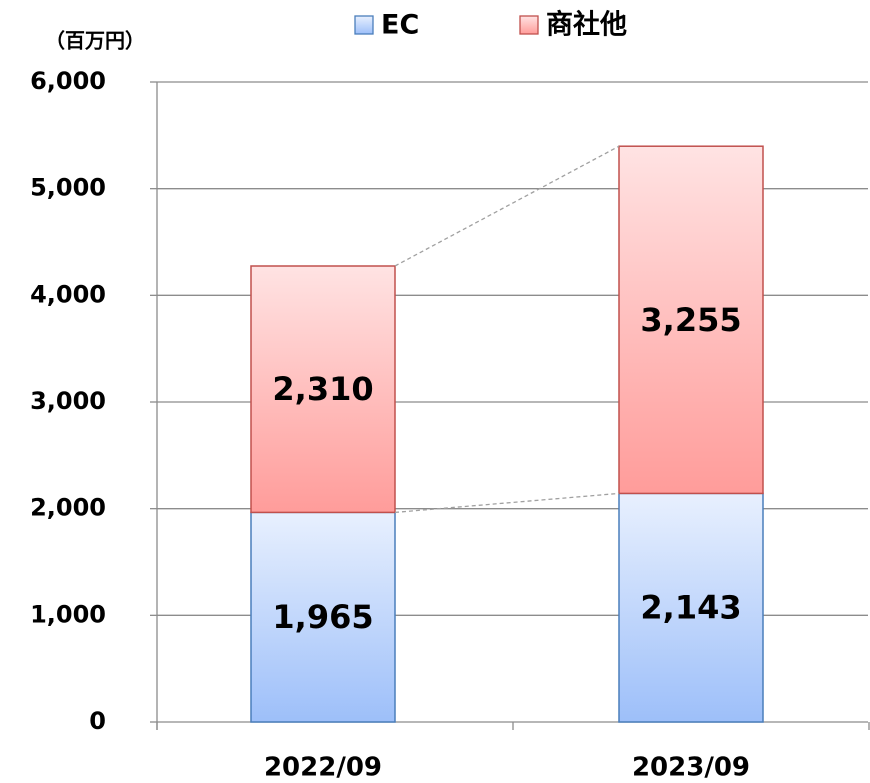  I want to click on x-tick-label: 2023/09, so click(691, 768).